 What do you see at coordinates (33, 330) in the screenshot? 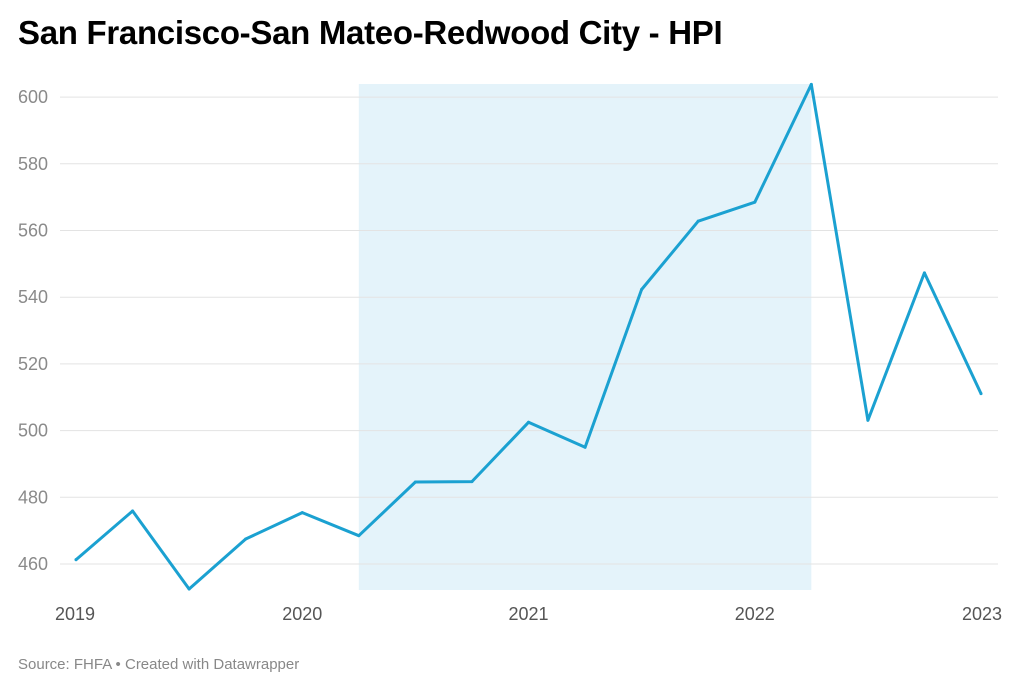
I see `y-axis-ticks: 460 480 500 520 540 560 580 600` at bounding box center [33, 330].